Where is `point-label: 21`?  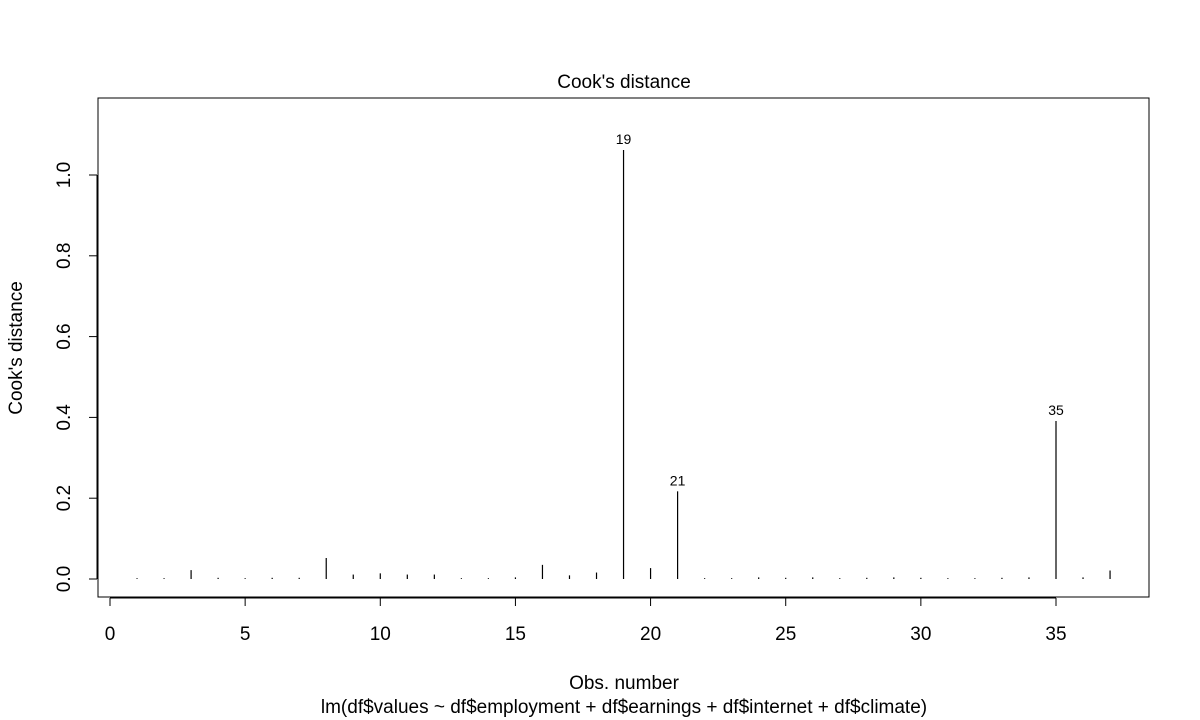 point-label: 21 is located at coordinates (678, 480).